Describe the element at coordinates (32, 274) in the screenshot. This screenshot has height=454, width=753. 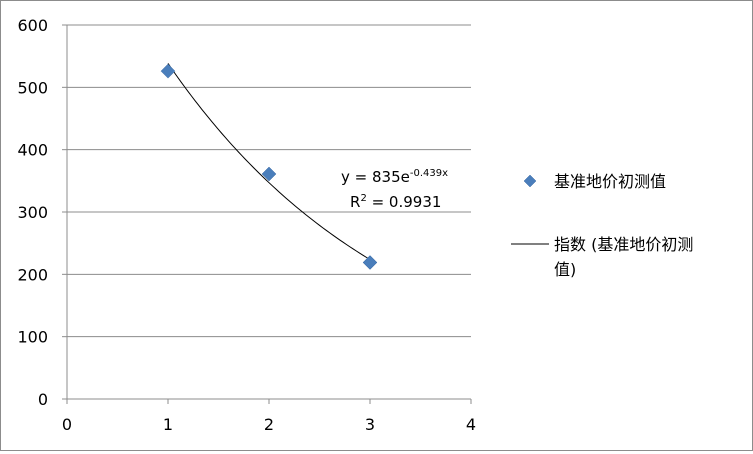
I see `y-tick-label-200: 200` at that location.